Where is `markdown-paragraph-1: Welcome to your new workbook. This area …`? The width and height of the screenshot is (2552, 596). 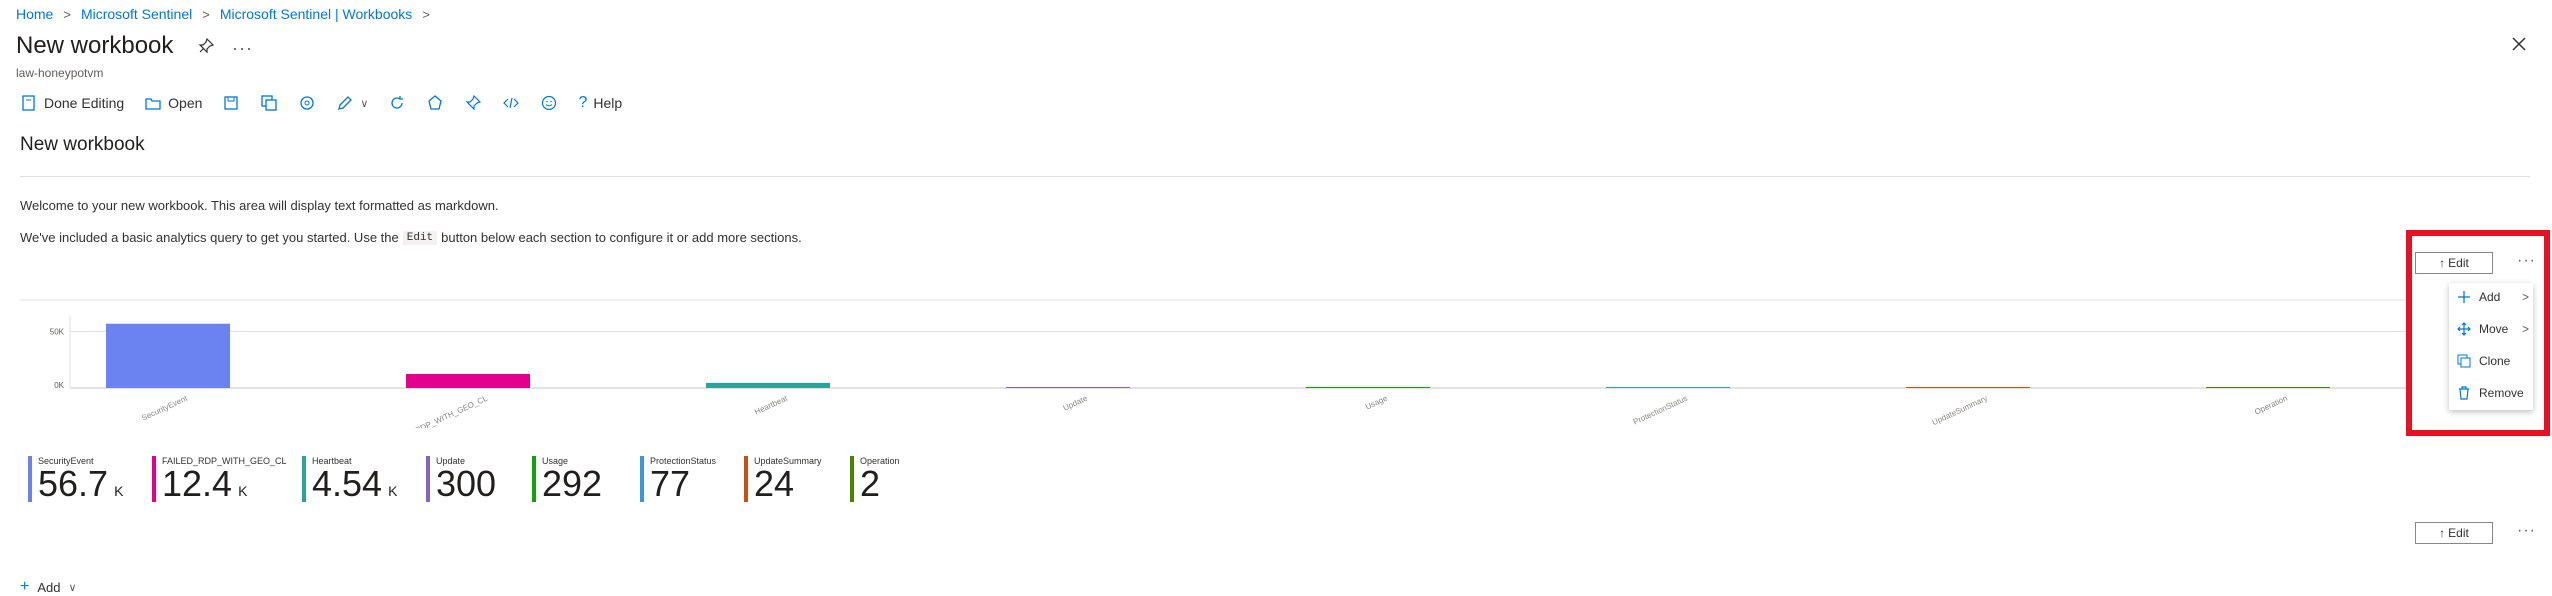 markdown-paragraph-1: Welcome to your new workbook. This area … is located at coordinates (259, 205).